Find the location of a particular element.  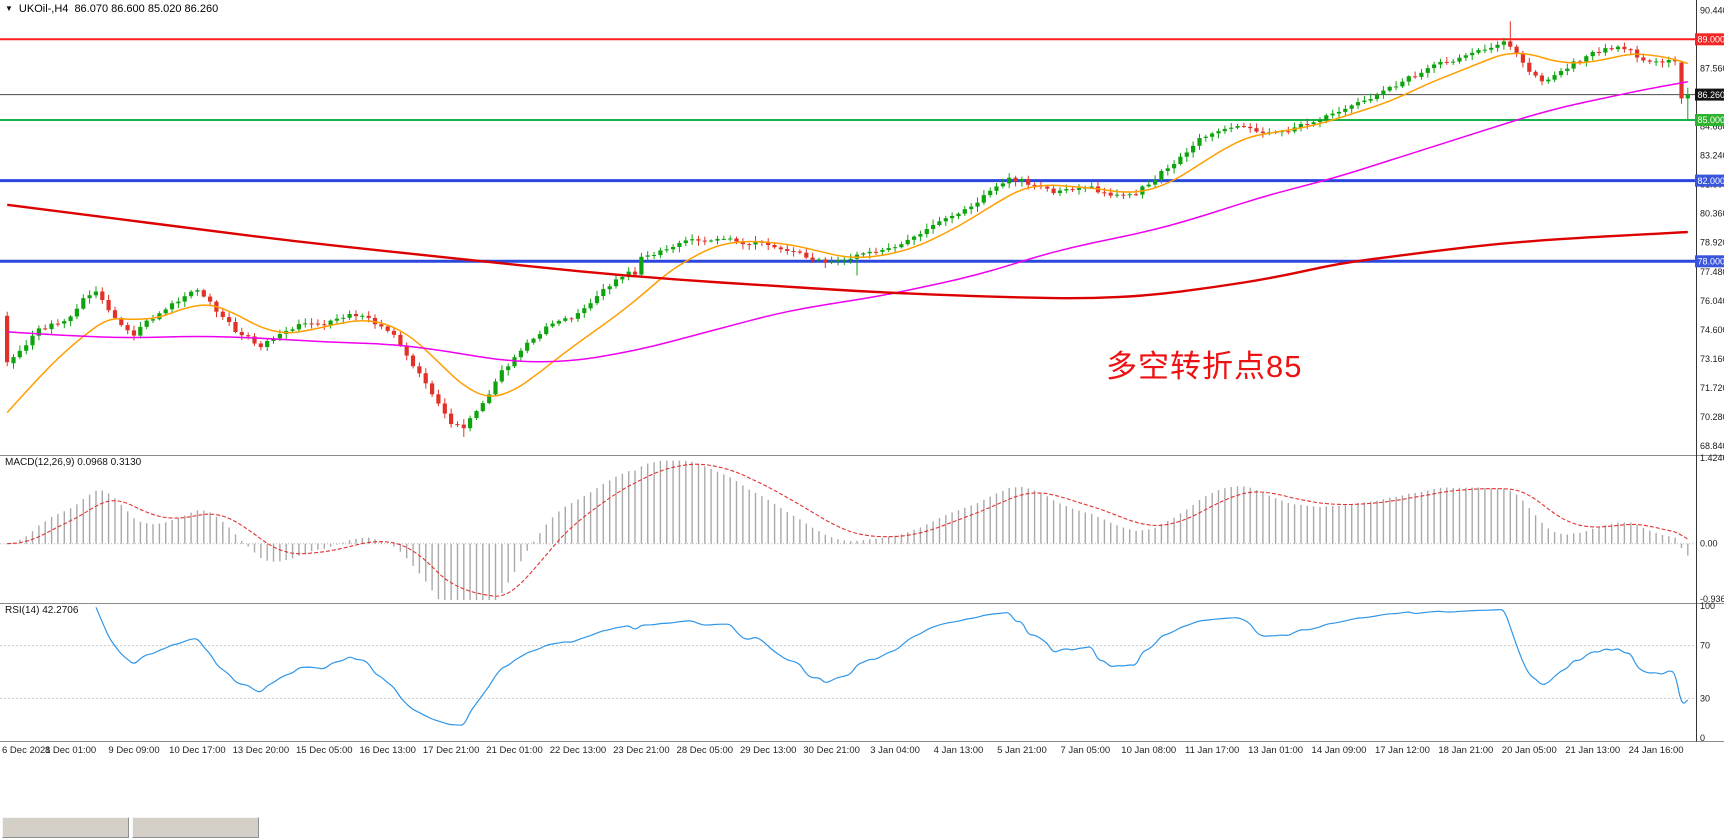

svg-text: 78.920 is located at coordinates (1712, 243).